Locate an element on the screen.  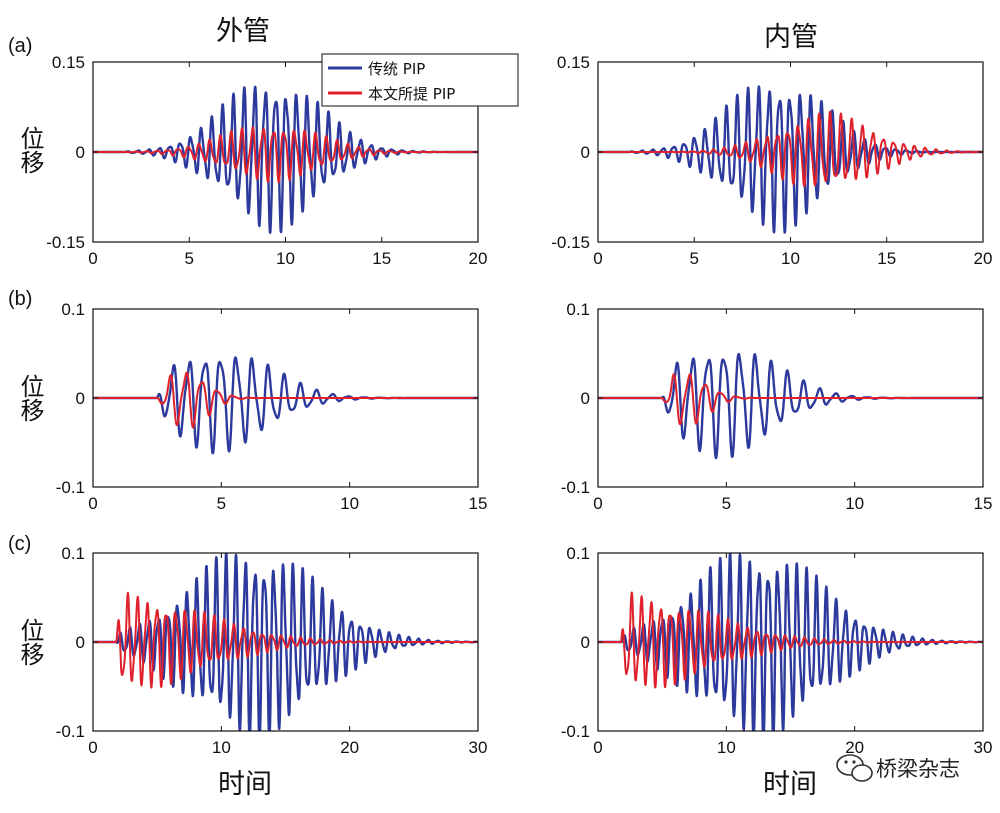
ylabel-row-a: 位移 is located at coordinates (30, 150).